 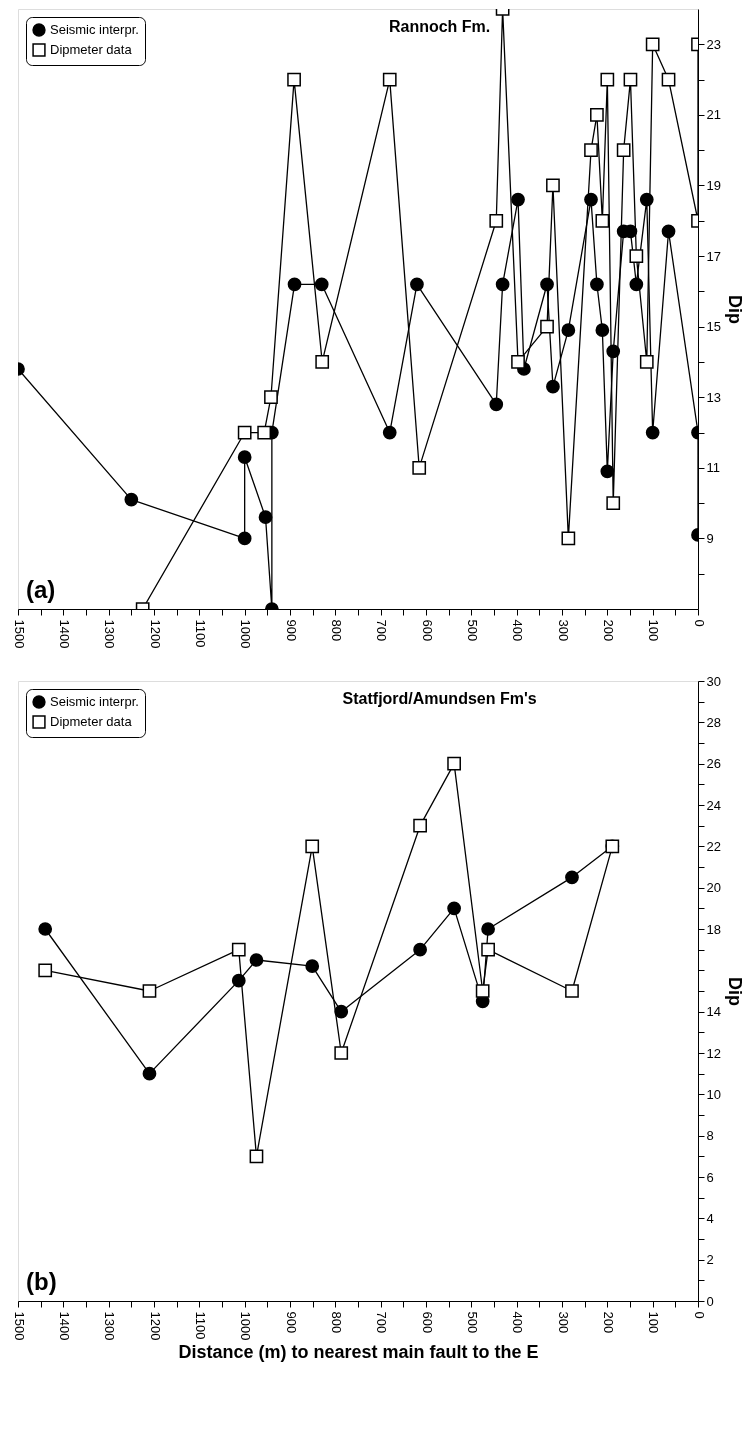 I want to click on y-tick-label: 0, so click(x=710, y=1301).